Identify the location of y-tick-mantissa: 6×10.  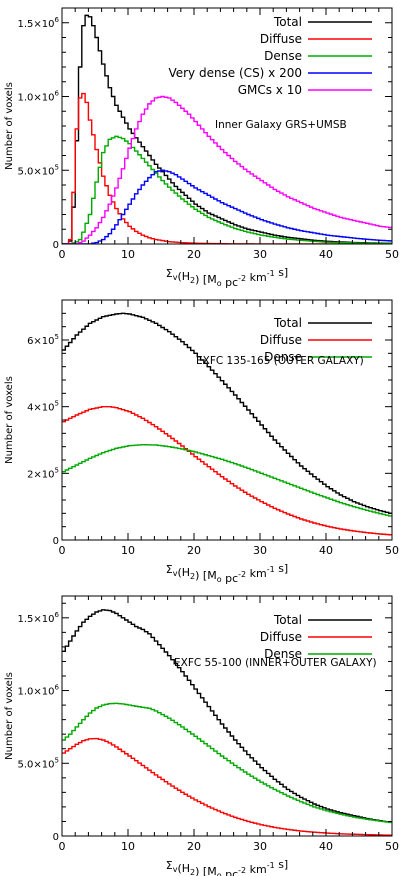
(40, 341).